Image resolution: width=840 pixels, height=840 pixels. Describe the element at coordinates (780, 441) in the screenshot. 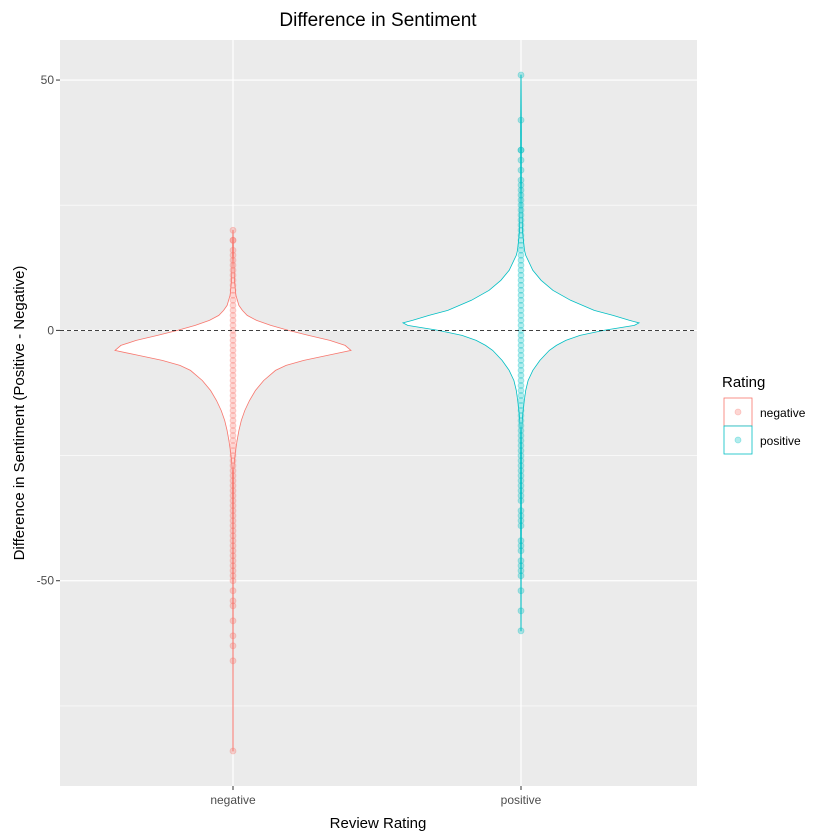

I see `legend-label-positive: positive` at that location.